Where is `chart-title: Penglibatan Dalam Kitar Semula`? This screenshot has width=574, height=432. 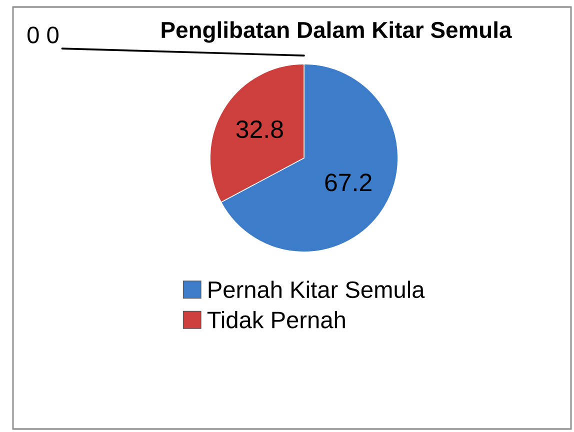 chart-title: Penglibatan Dalam Kitar Semula is located at coordinates (337, 32).